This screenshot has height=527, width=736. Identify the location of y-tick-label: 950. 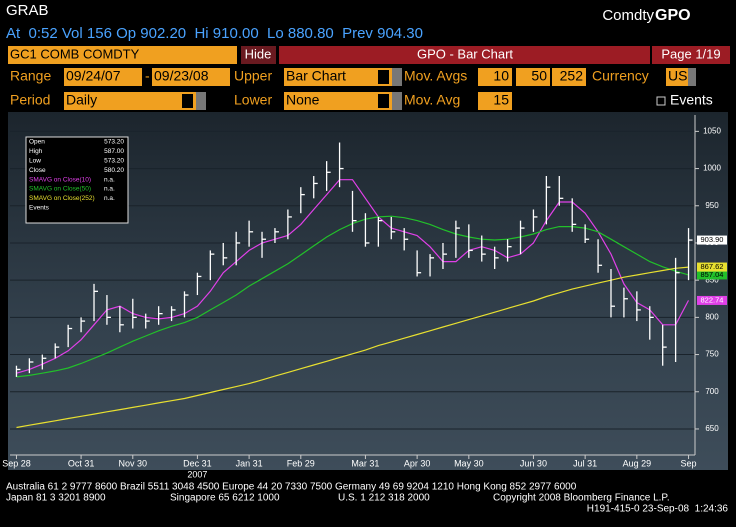
(712, 205).